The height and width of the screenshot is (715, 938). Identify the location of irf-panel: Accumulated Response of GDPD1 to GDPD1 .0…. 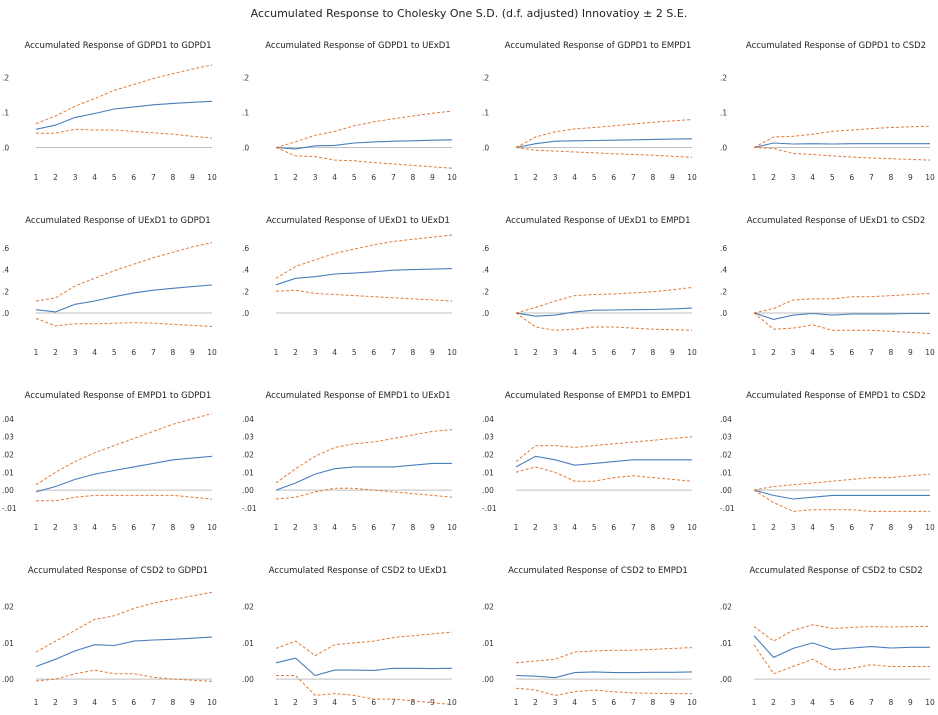
(110, 110).